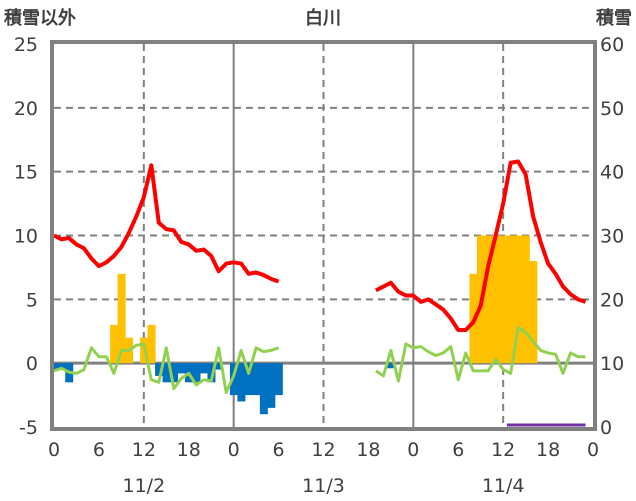 Image resolution: width=636 pixels, height=501 pixels. I want to click on left-tick-label: 25, so click(26, 45).